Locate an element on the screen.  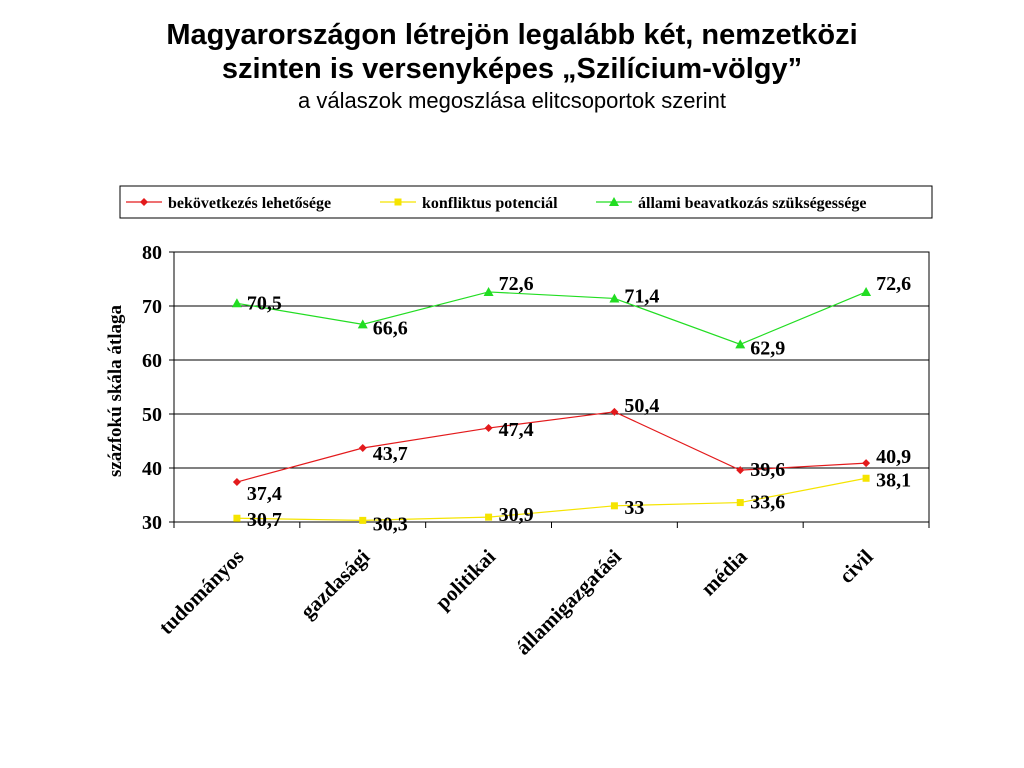
x-tick-label: gazdasági is located at coordinates (334, 583).